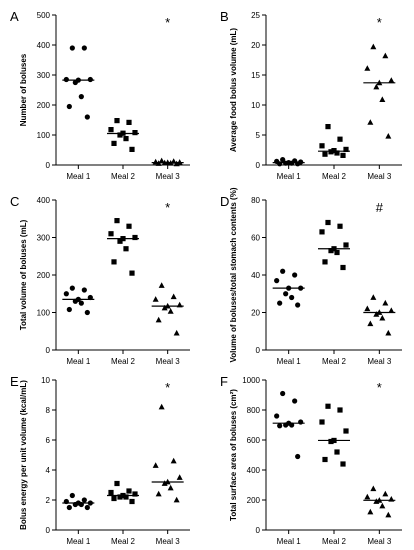  What do you see at coordinates (255, 238) in the screenshot?
I see `y-tick-label: 60` at bounding box center [255, 238].